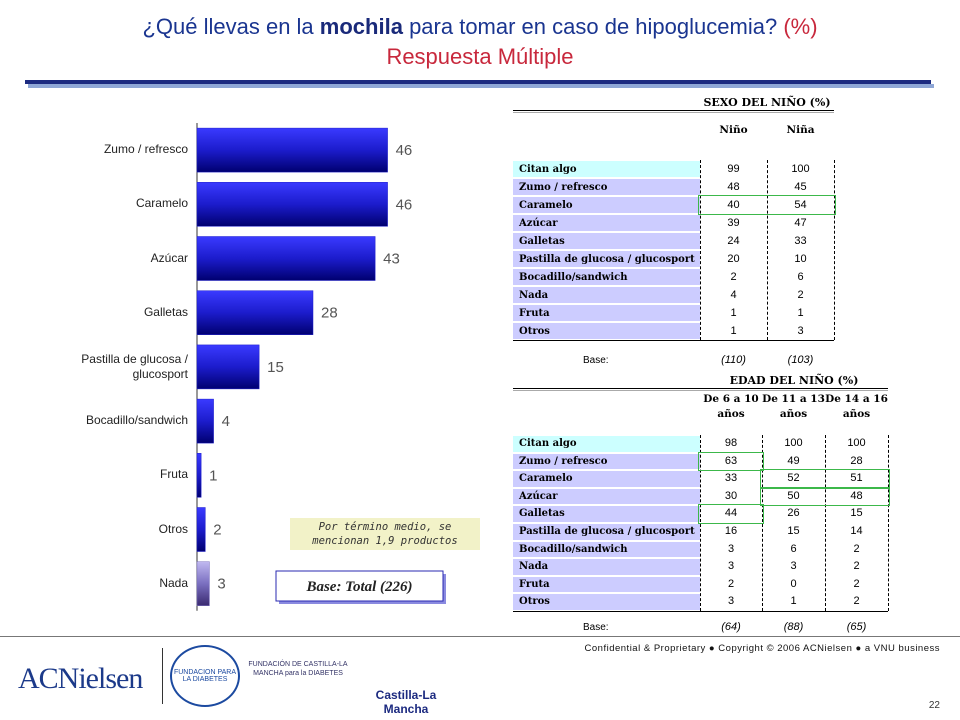  I want to click on table-rule, so click(673, 110).